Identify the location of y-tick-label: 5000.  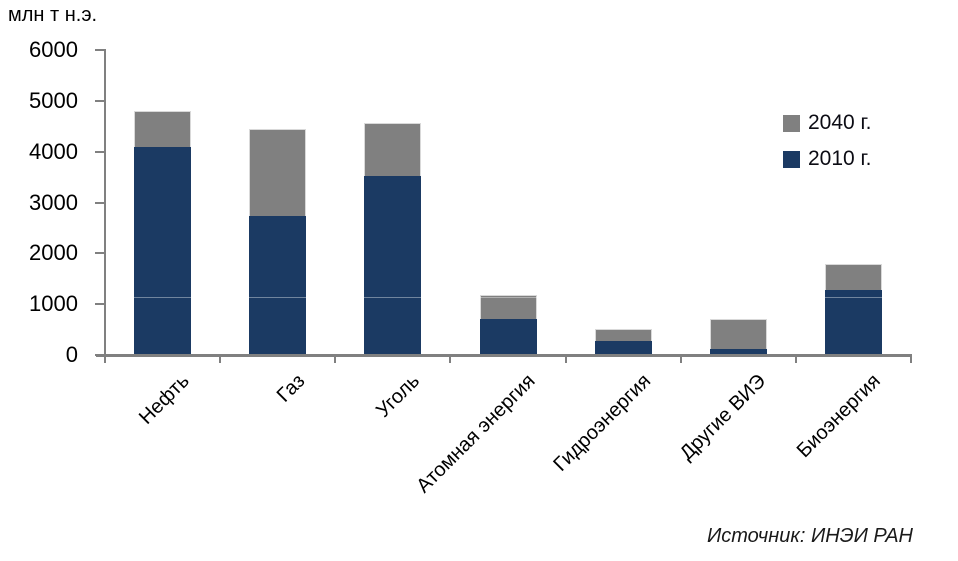
(53, 100).